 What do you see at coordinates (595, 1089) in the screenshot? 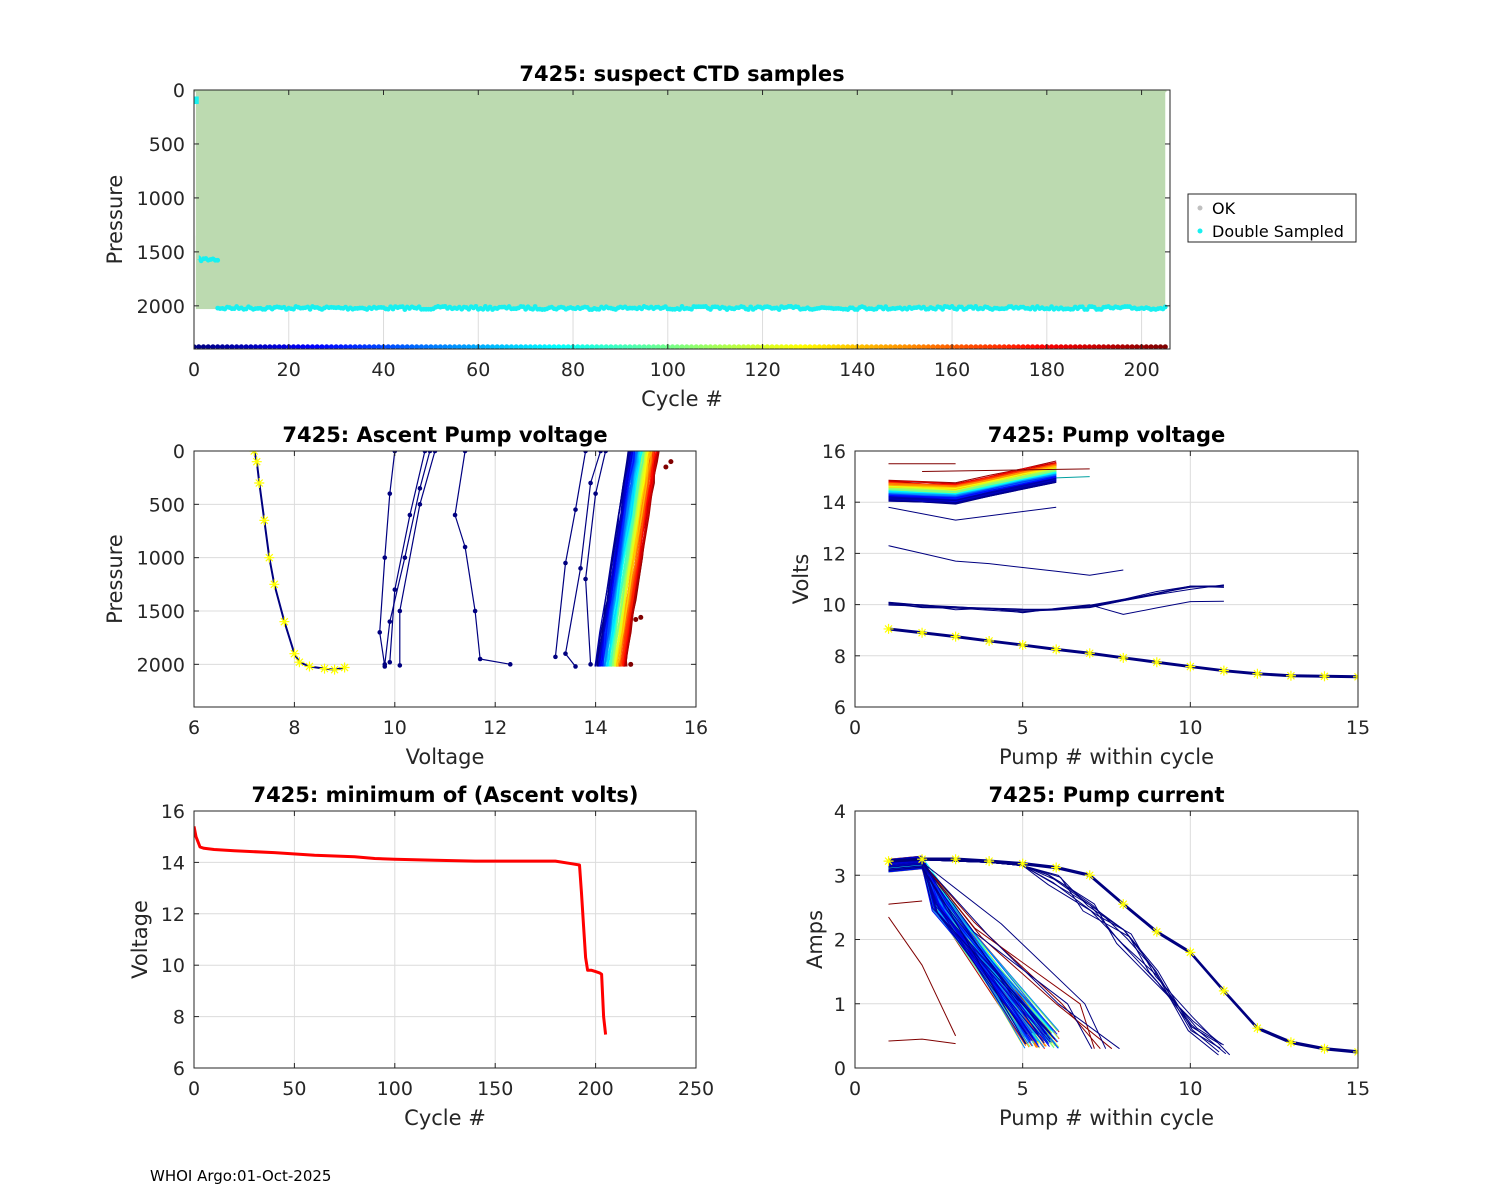
I see `x-tick-label: 200` at bounding box center [595, 1089].